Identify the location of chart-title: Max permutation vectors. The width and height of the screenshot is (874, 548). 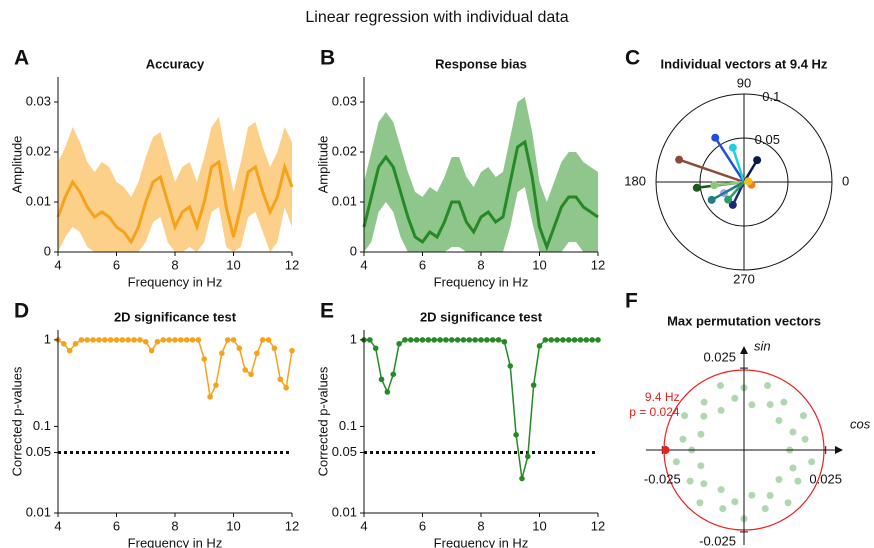
(744, 320).